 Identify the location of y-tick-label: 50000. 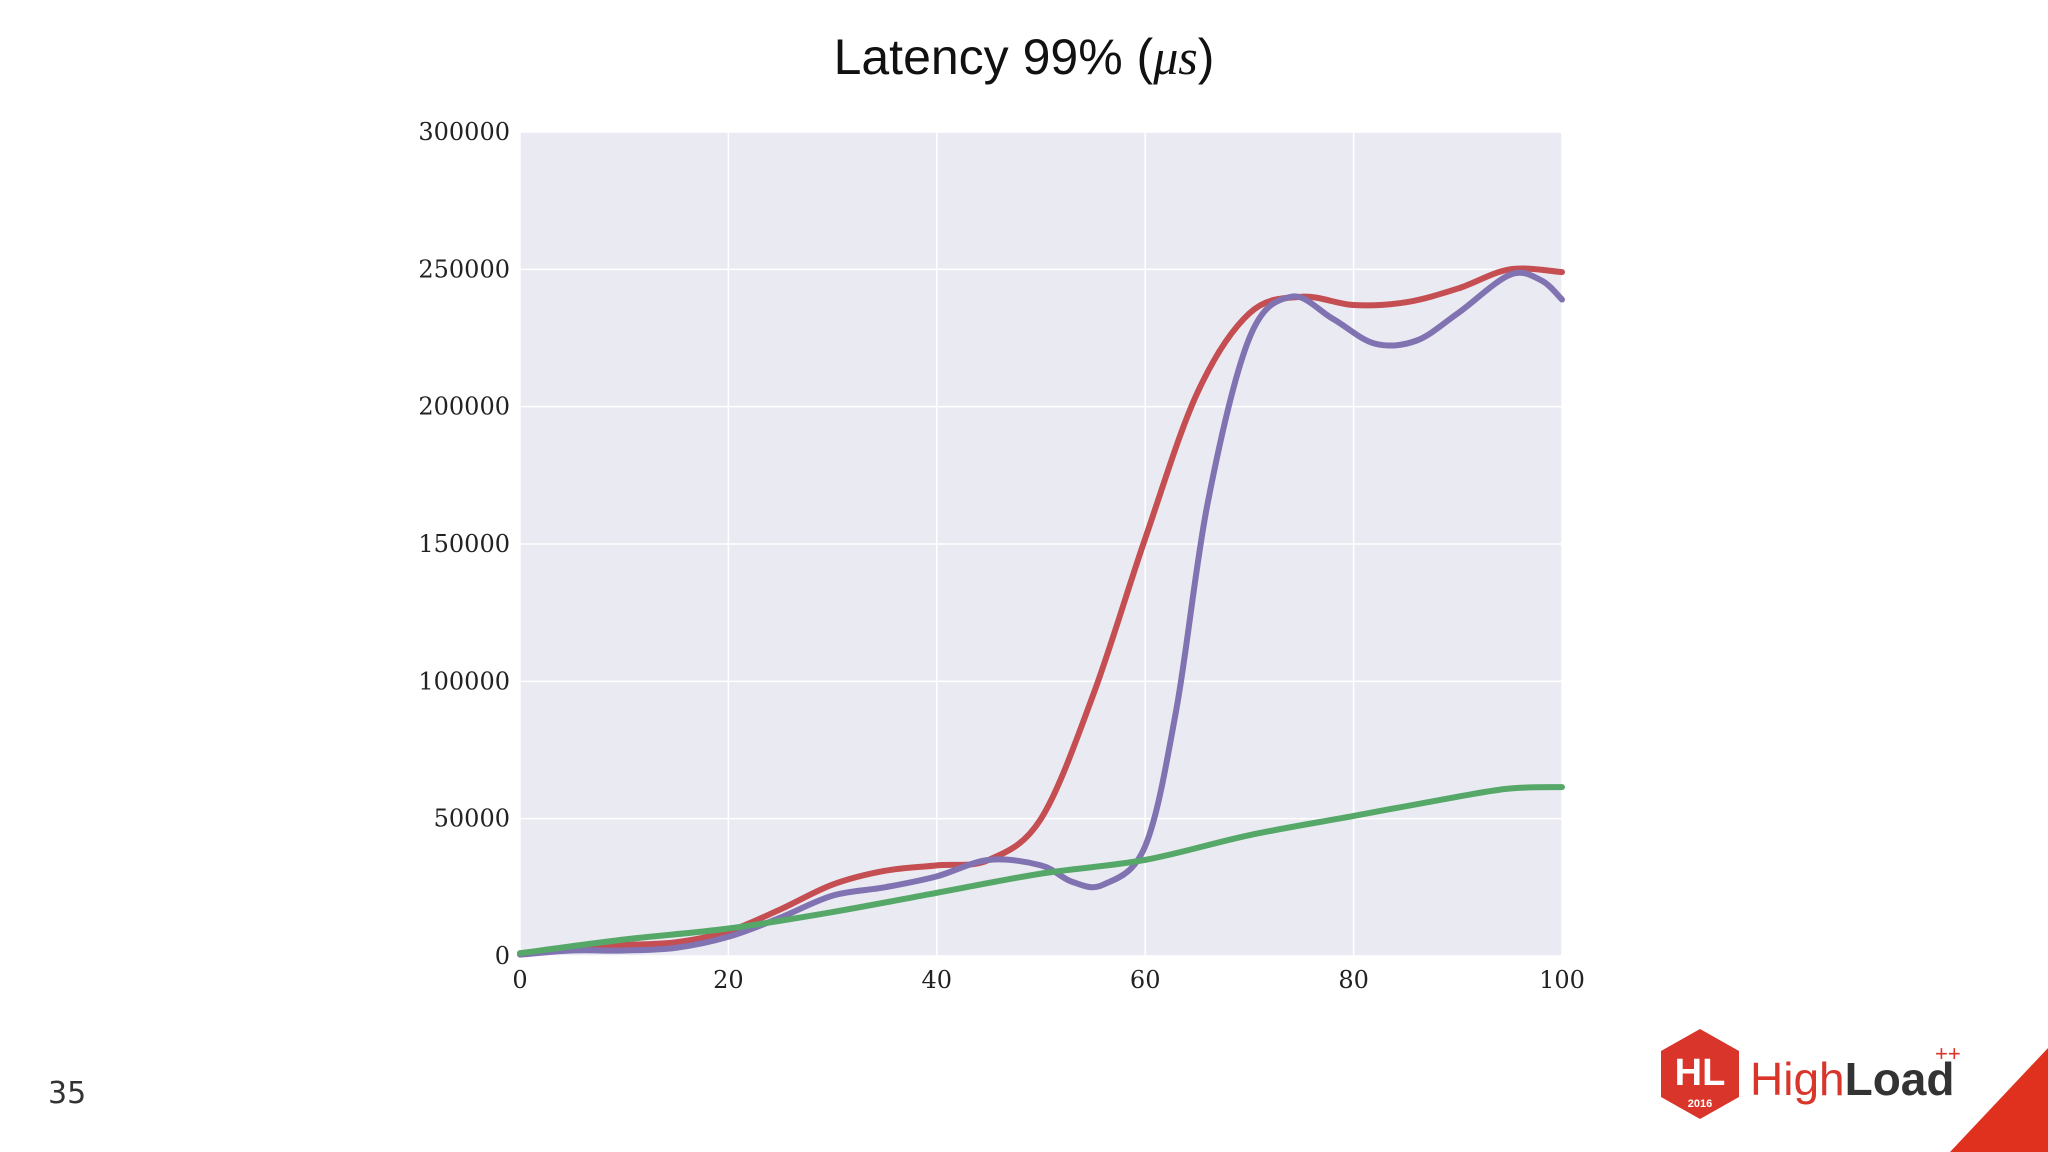
(472, 819).